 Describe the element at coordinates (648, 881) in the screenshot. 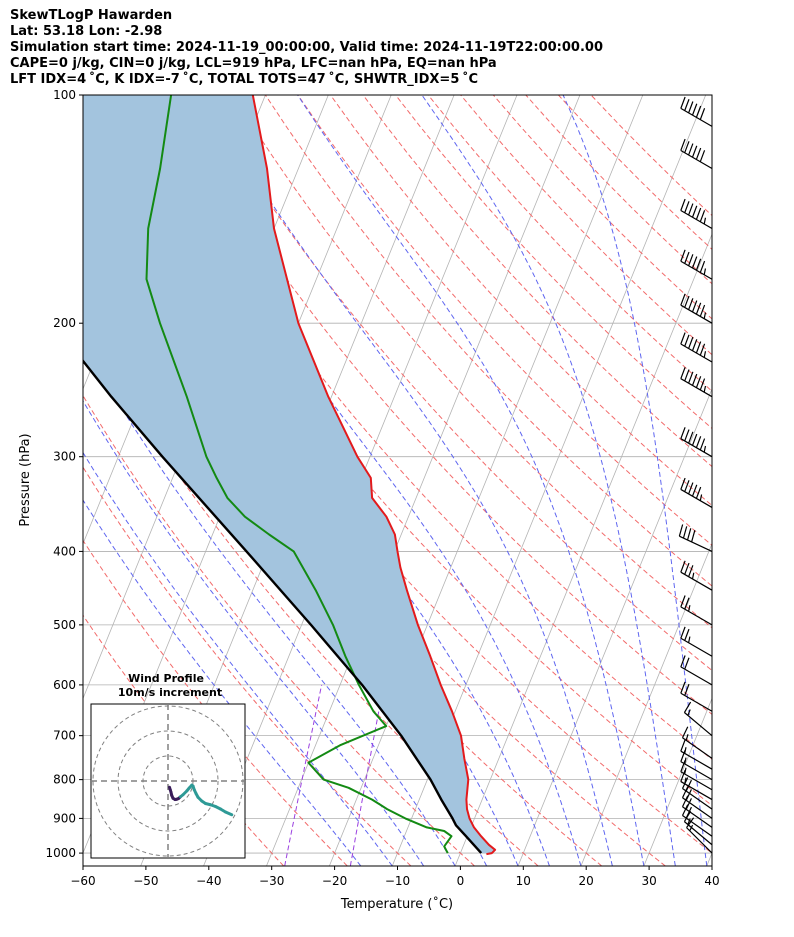

I see `x-tick-label: 30` at that location.